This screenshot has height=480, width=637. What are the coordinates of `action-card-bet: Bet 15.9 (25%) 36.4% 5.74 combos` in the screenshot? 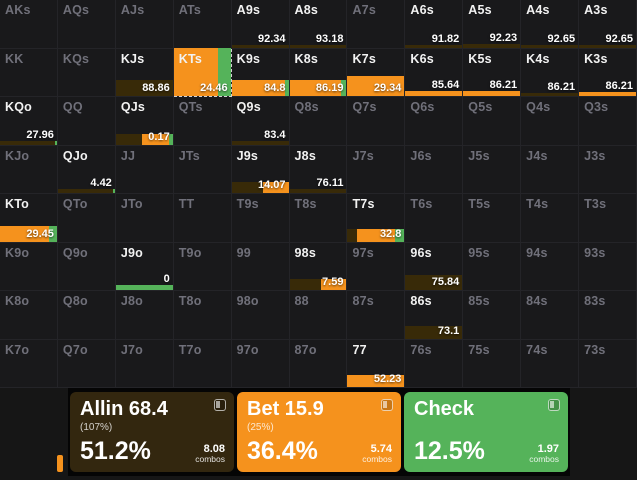 It's located at (319, 432).